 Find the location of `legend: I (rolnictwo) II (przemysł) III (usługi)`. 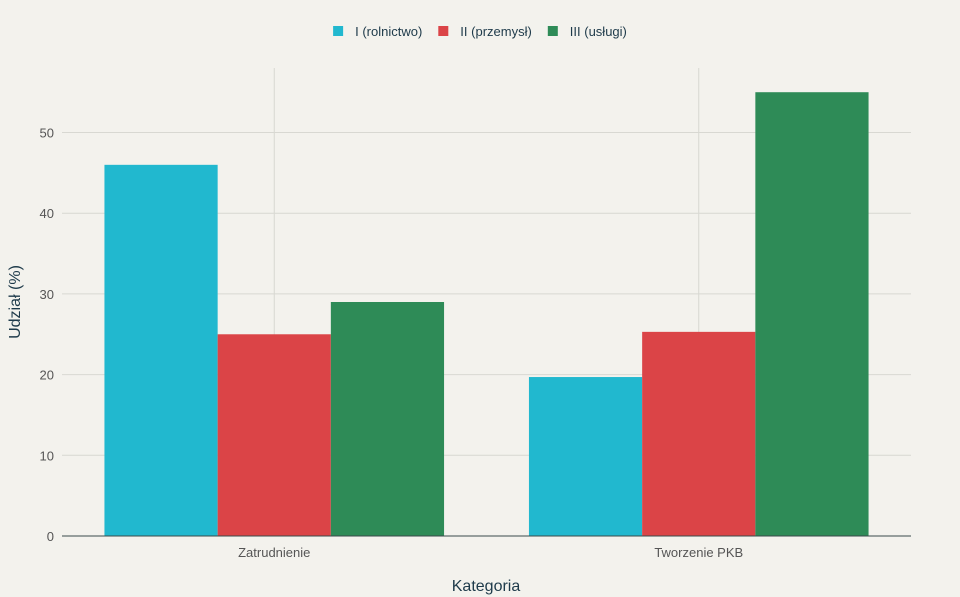

legend: I (rolnictwo) II (przemysł) III (usługi) is located at coordinates (480, 31).